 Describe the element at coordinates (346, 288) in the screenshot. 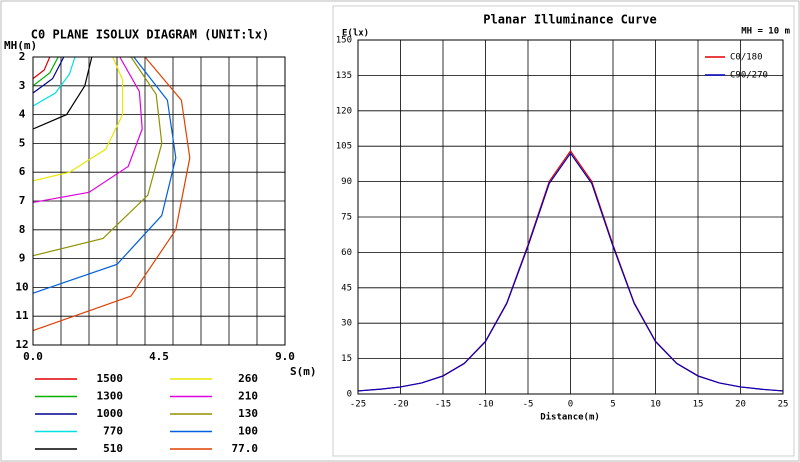

I see `y-tick-label: 45` at that location.